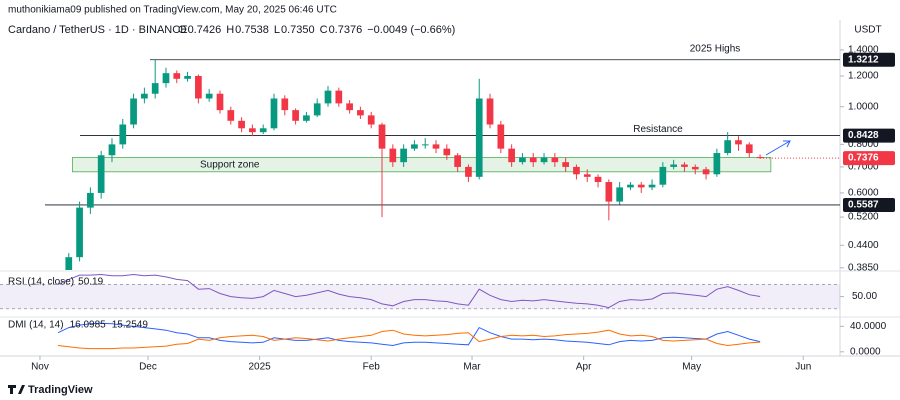 The width and height of the screenshot is (900, 400). What do you see at coordinates (803, 367) in the screenshot?
I see `x-tick-label: Jun` at bounding box center [803, 367].